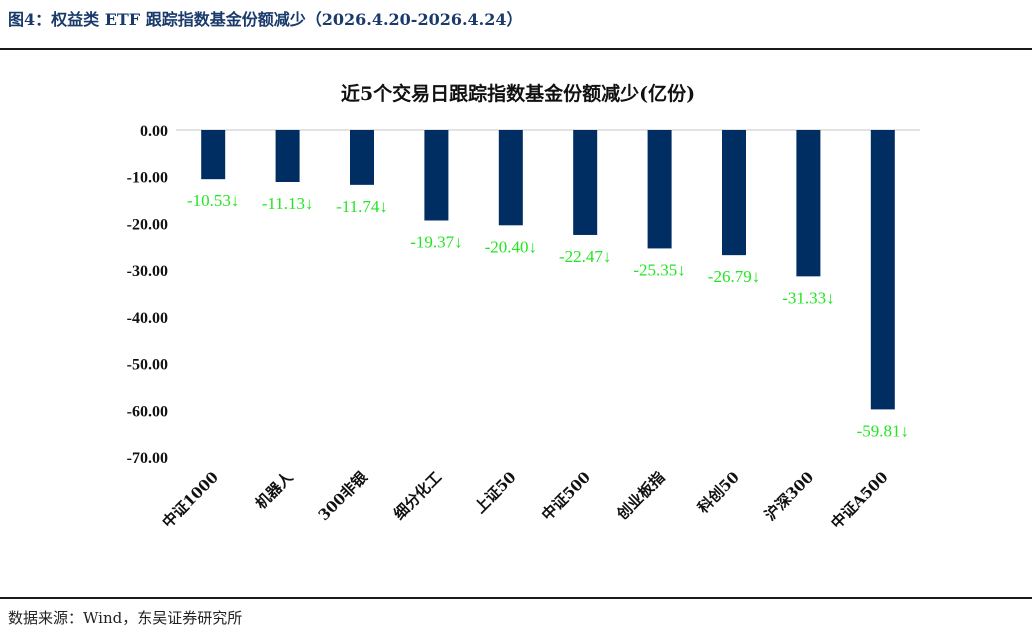  Describe the element at coordinates (147, 224) in the screenshot. I see `y-tick-label: -20.00` at that location.